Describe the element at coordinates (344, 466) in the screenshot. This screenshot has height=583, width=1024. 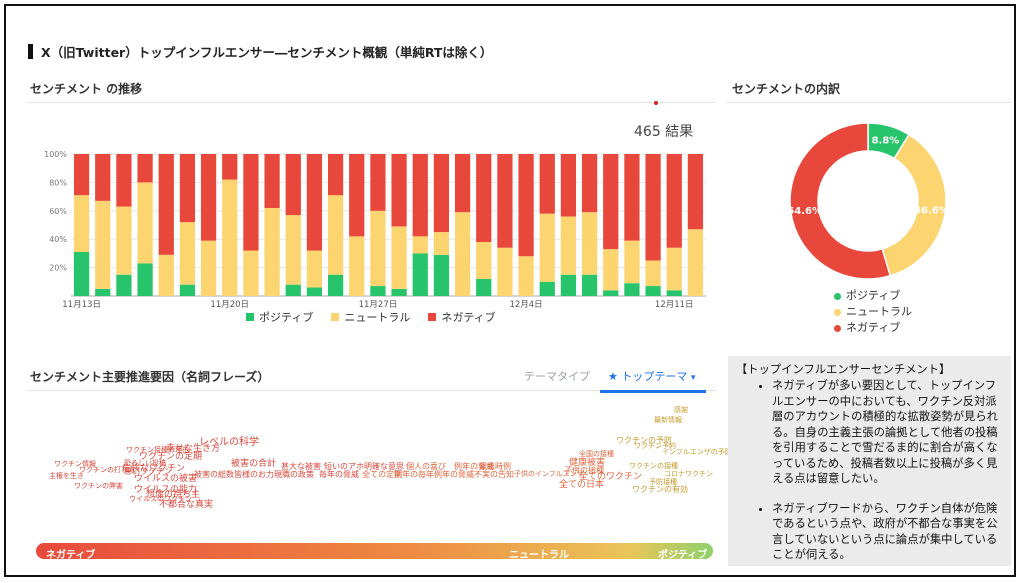
I see `word-cloud-term: 短いのアホ` at that location.